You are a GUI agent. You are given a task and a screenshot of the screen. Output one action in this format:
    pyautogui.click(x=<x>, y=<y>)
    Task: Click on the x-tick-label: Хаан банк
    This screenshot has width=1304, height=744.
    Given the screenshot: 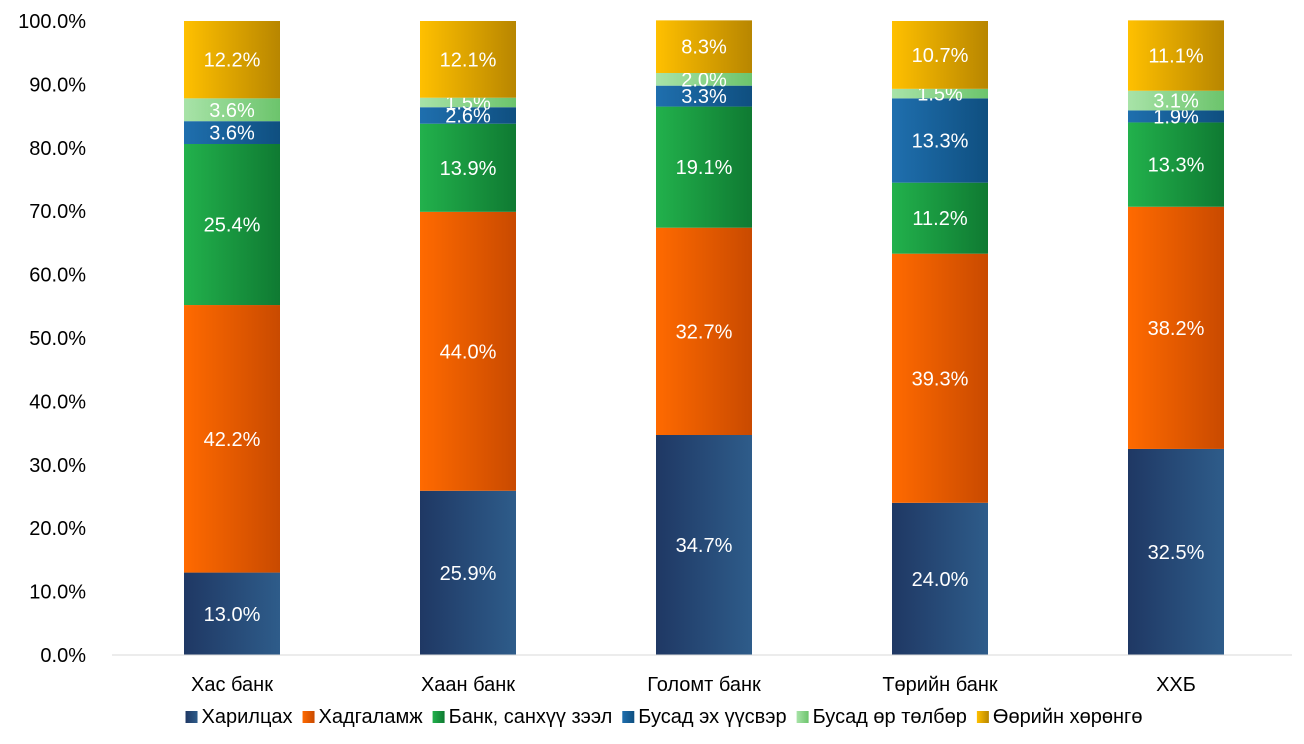 What is the action you would take?
    pyautogui.click(x=468, y=685)
    